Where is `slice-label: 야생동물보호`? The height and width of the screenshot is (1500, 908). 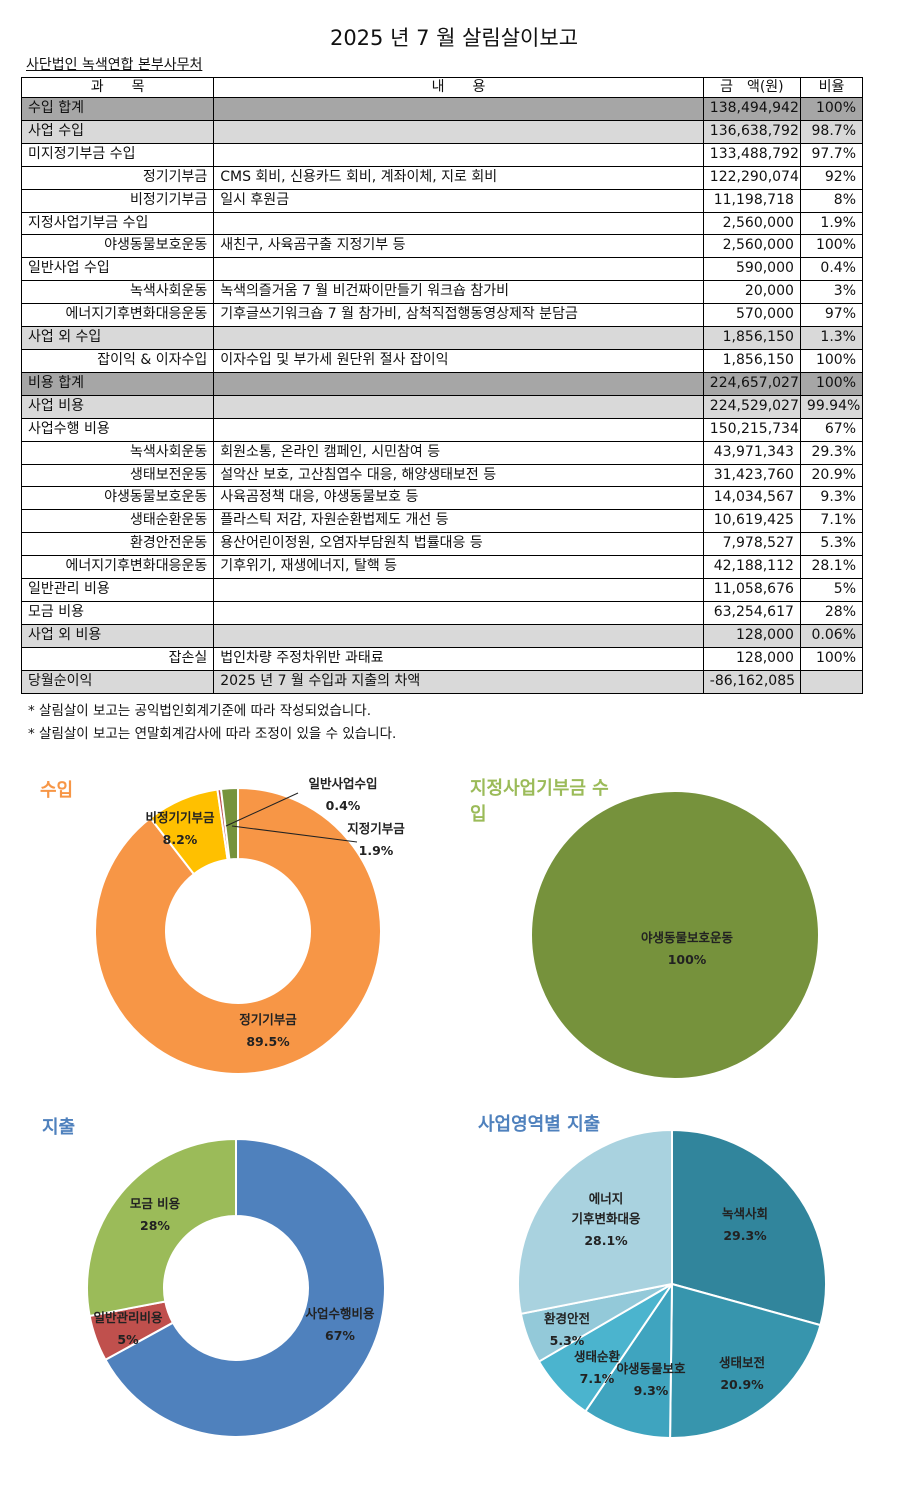 slice-label: 야생동물보호 is located at coordinates (651, 1368).